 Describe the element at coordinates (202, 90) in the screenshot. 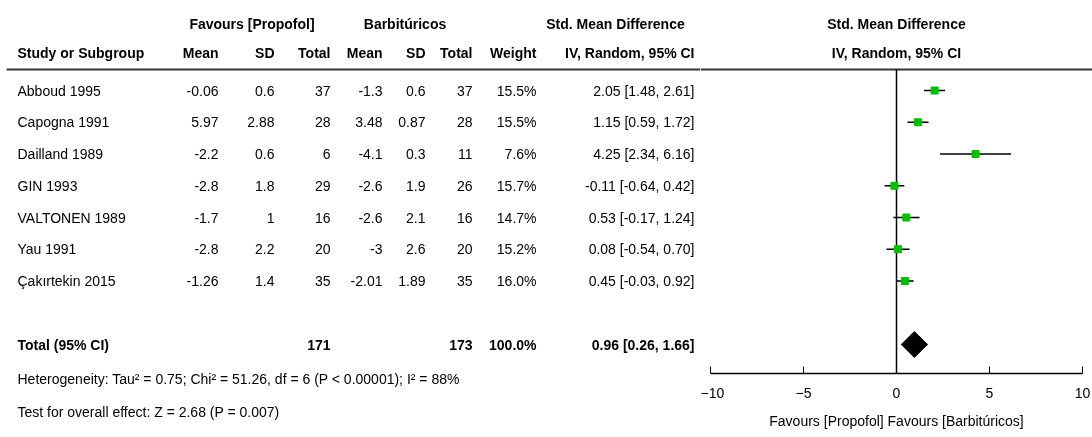

I see `text: -0.06` at that location.